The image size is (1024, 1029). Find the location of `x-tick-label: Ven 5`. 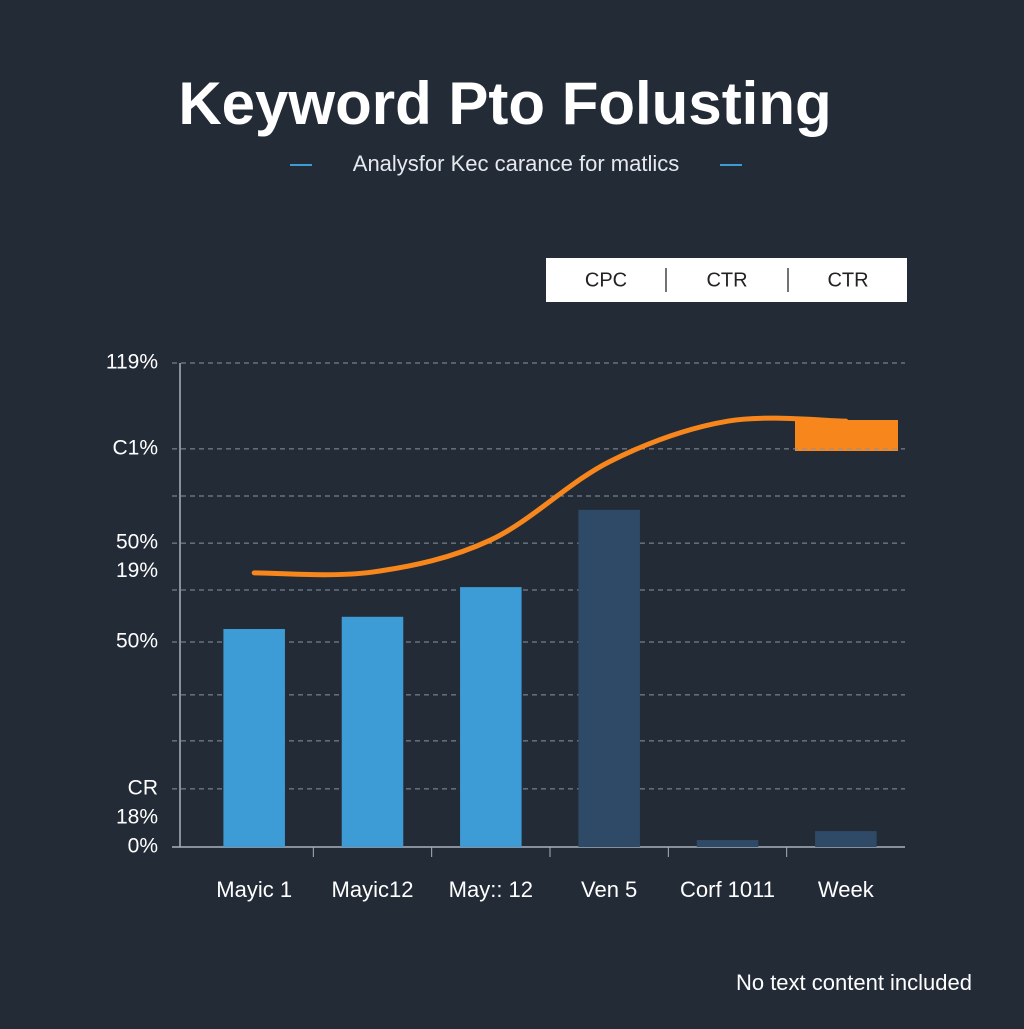

x-tick-label: Ven 5 is located at coordinates (609, 889).